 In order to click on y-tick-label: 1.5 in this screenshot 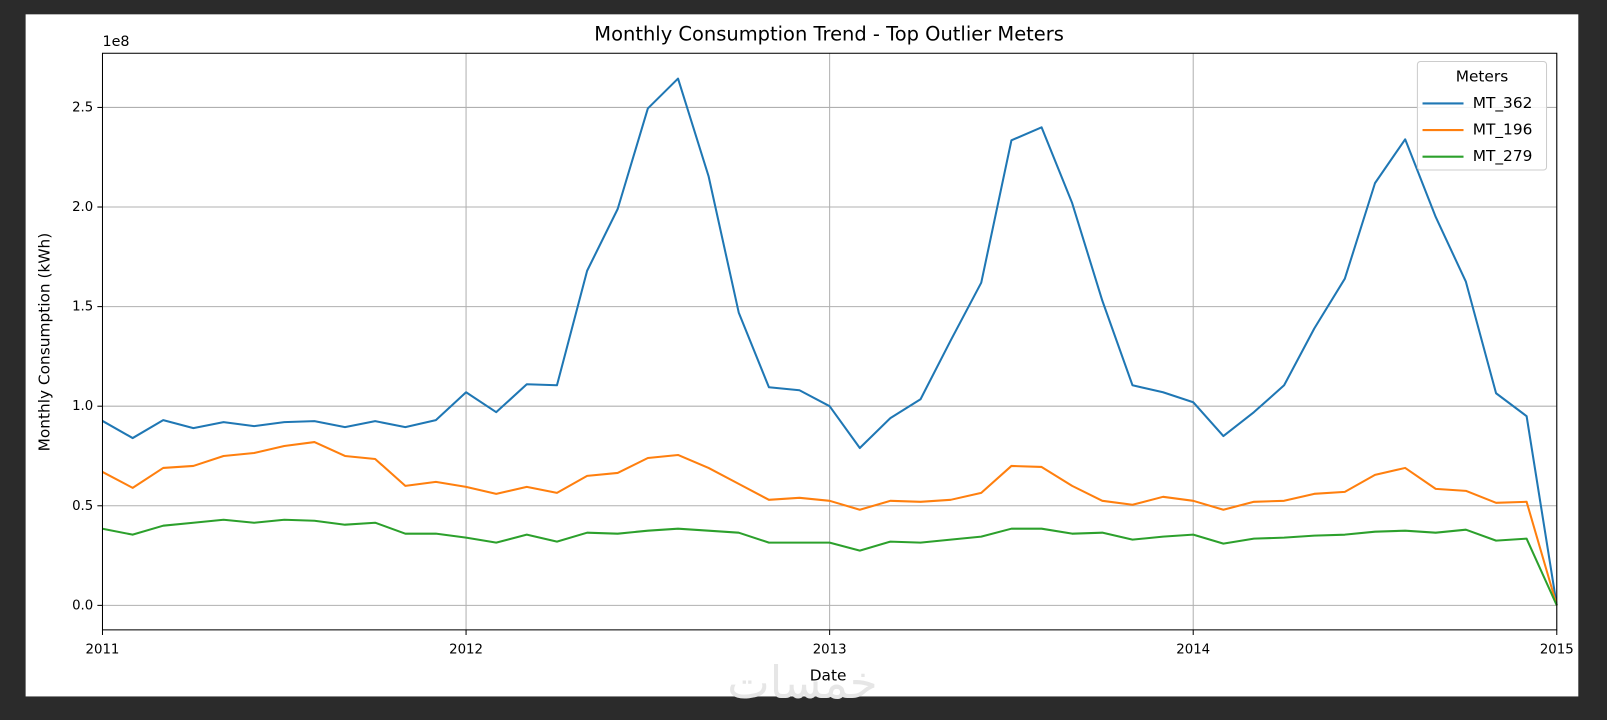, I will do `click(82, 307)`.